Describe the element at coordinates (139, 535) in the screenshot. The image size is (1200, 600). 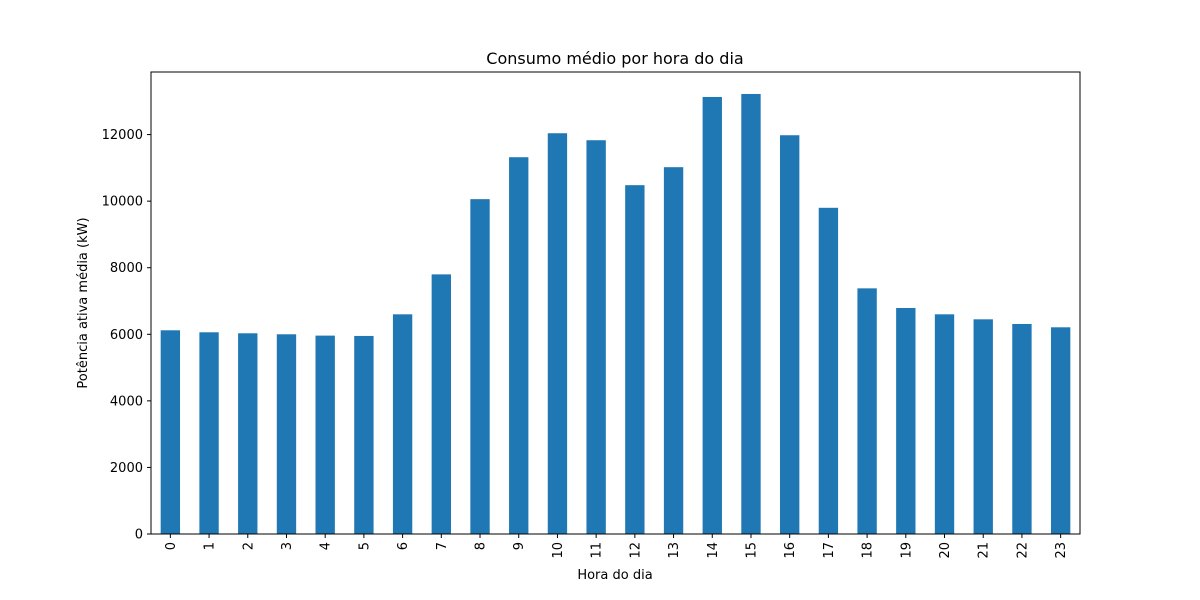
I see `y-tick-label: 0` at that location.